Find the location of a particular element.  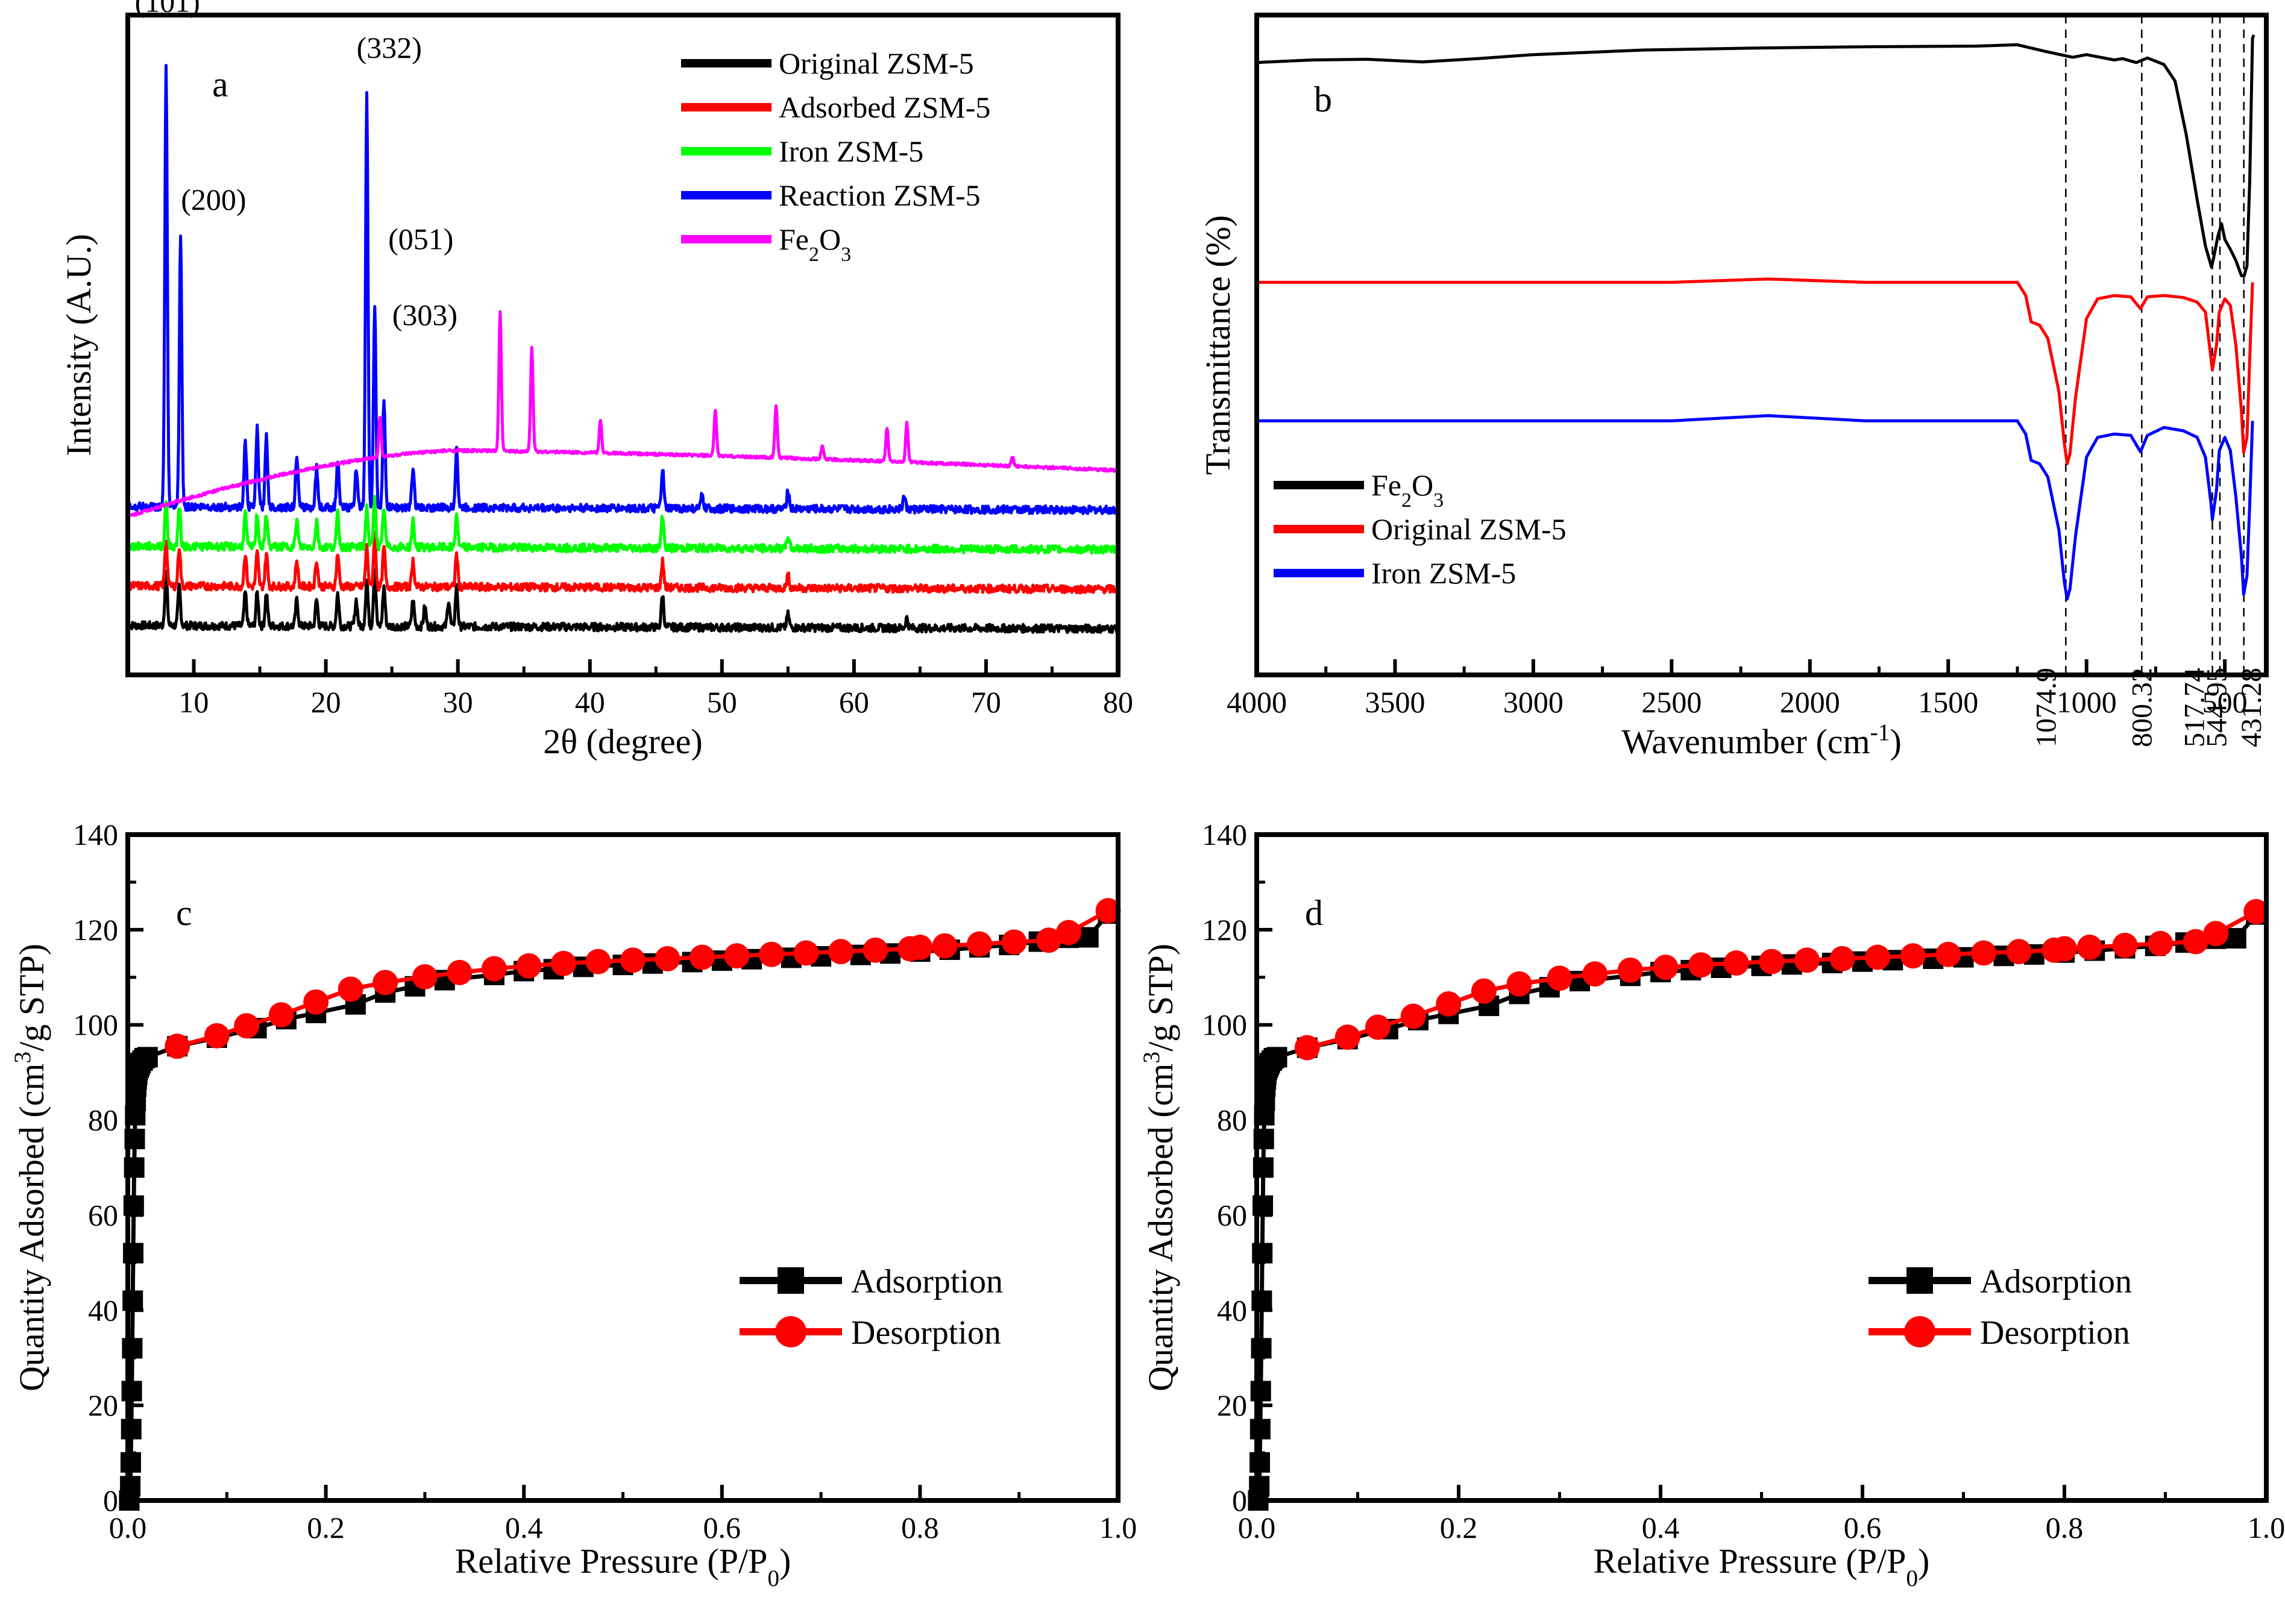

legend-label: Fe2O3 is located at coordinates (1407, 490).